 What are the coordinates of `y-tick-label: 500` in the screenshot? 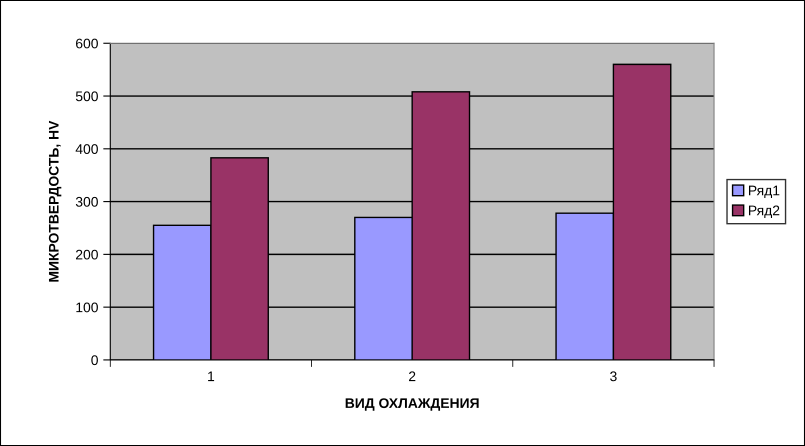 It's located at (87, 96).